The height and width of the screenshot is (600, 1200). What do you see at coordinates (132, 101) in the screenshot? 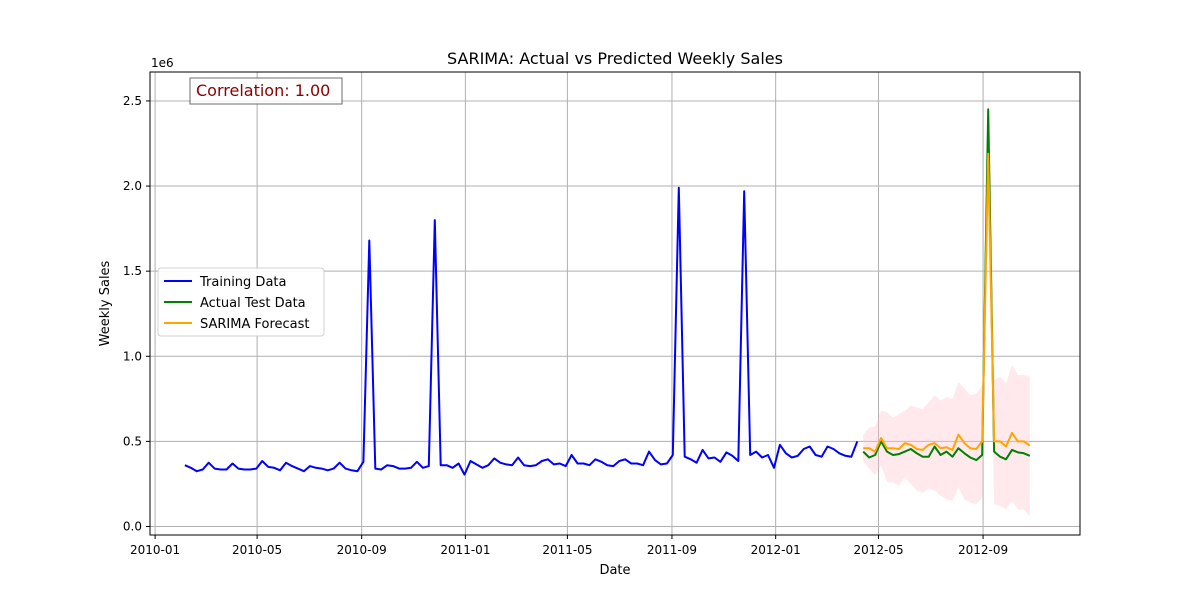
I see `y-tick-label: 2.5` at bounding box center [132, 101].